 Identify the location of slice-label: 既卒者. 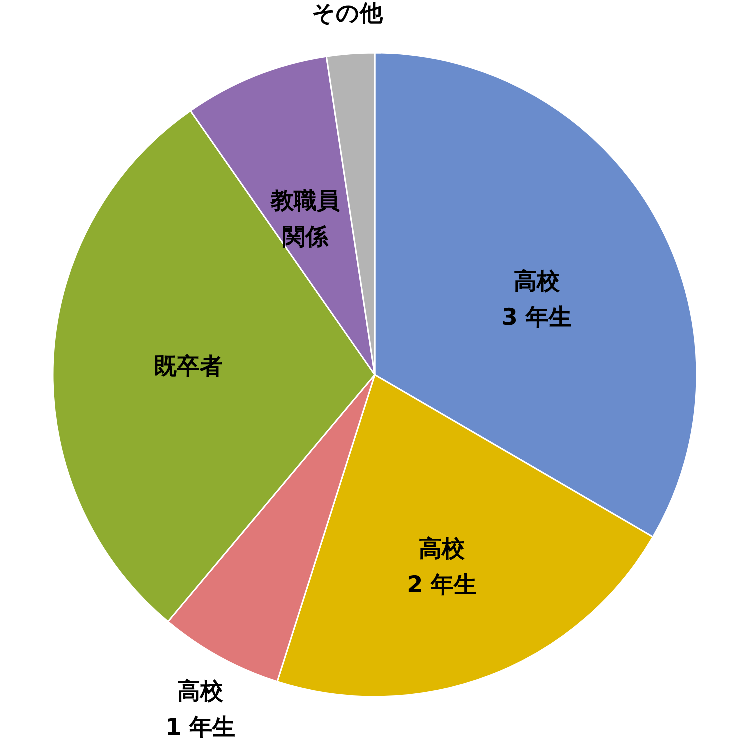
(188, 366).